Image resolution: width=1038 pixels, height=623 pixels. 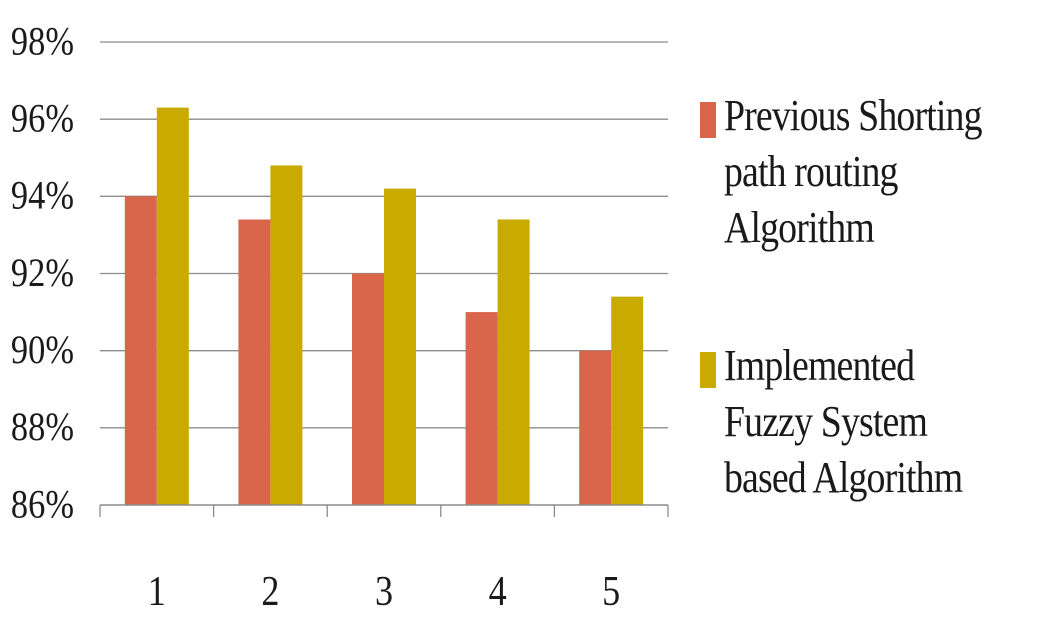 What do you see at coordinates (270, 592) in the screenshot?
I see `x-tick-label: 2` at bounding box center [270, 592].